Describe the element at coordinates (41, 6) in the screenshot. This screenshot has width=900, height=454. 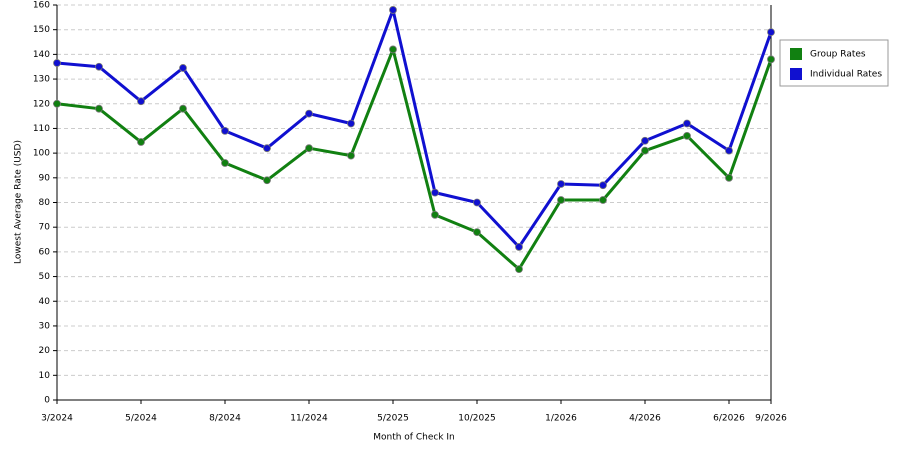
I see `y-tick-label: 160` at that location.